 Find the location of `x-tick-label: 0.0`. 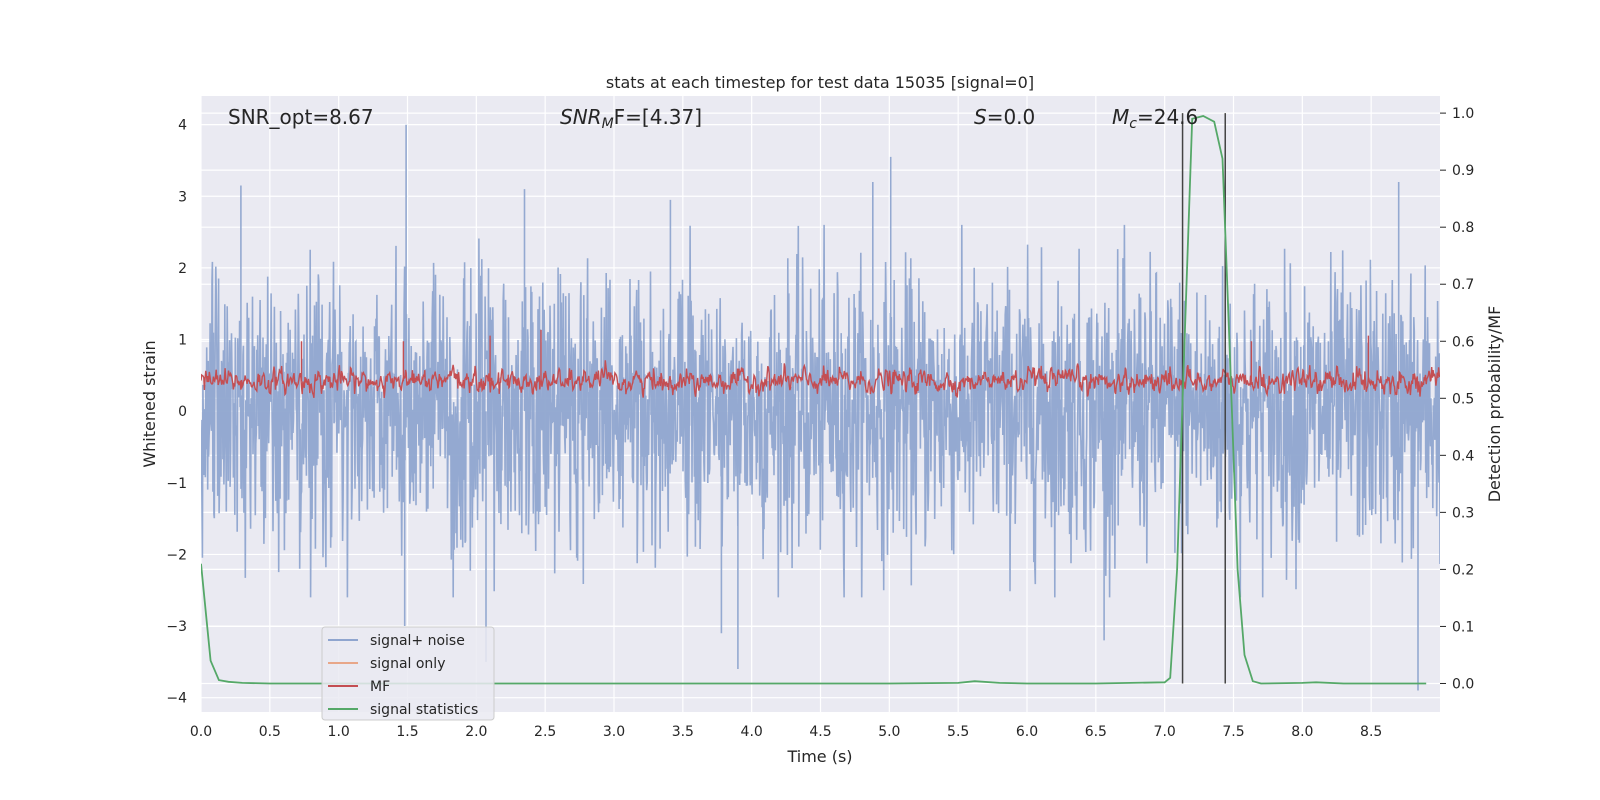

x-tick-label: 0.0 is located at coordinates (201, 732).